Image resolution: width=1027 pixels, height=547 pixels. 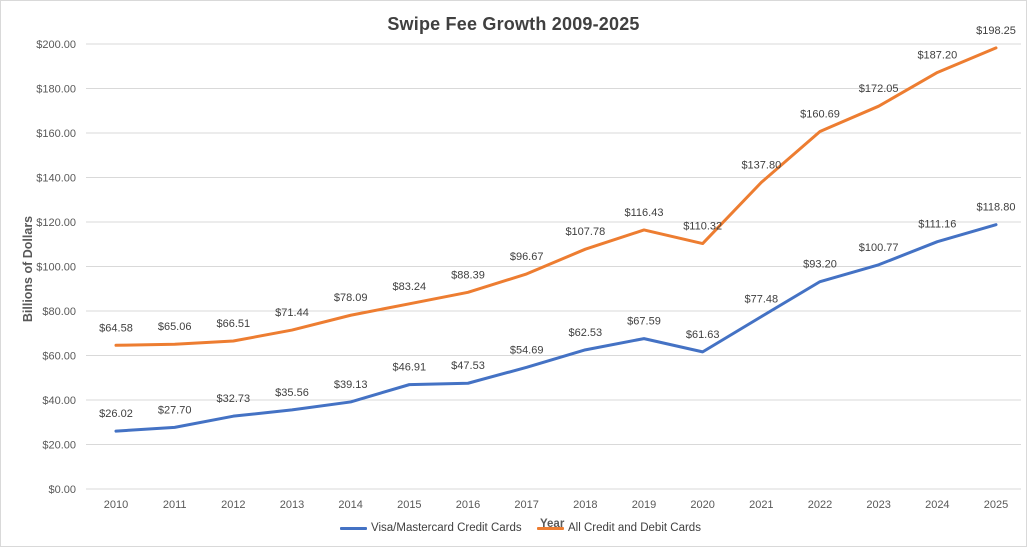 I want to click on y-tick-label: $0.00, so click(x=62, y=490).